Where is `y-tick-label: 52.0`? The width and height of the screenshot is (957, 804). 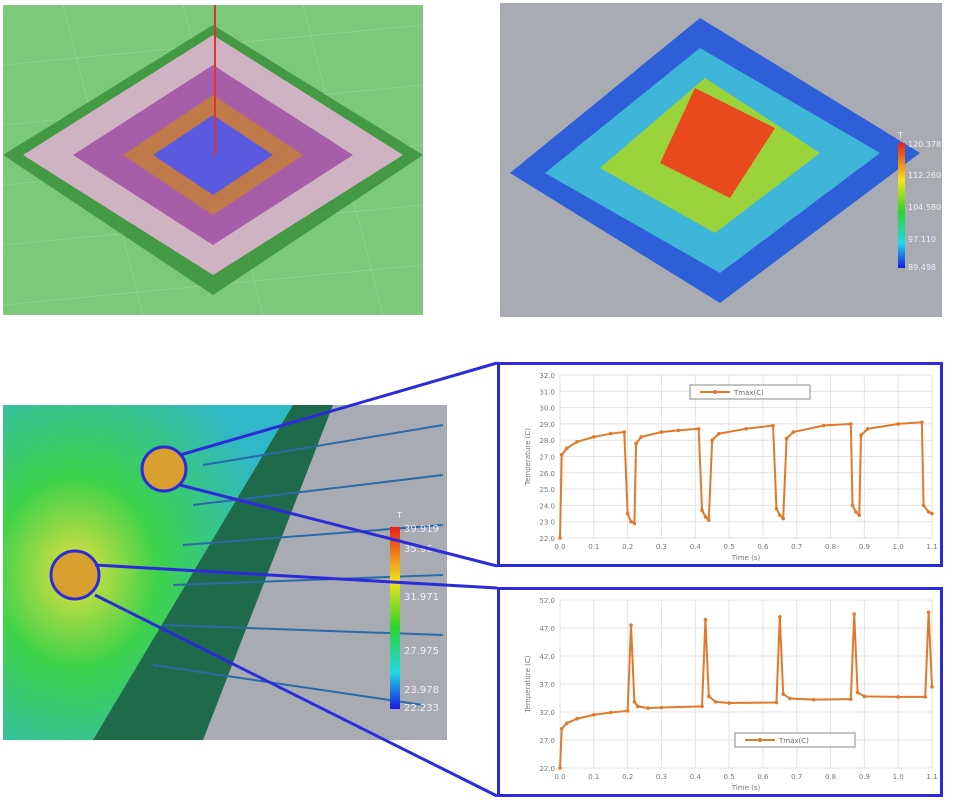
y-tick-label: 52.0 is located at coordinates (547, 601).